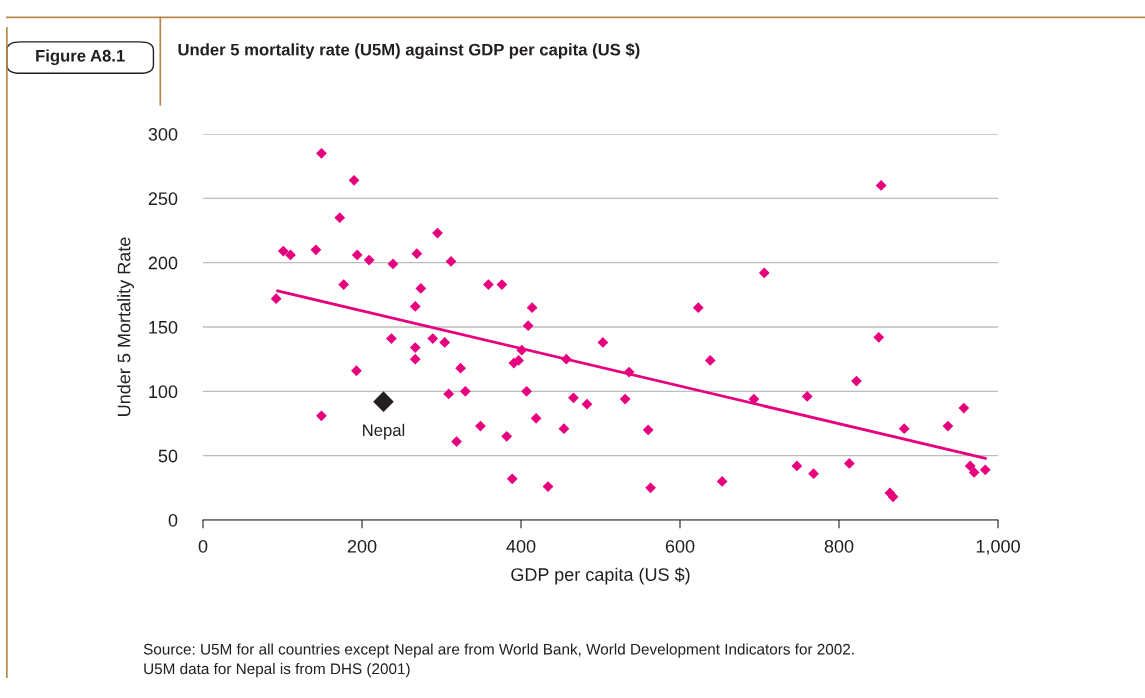  Describe the element at coordinates (80, 57) in the screenshot. I see `chart-subtitle: Figure A8.1` at that location.